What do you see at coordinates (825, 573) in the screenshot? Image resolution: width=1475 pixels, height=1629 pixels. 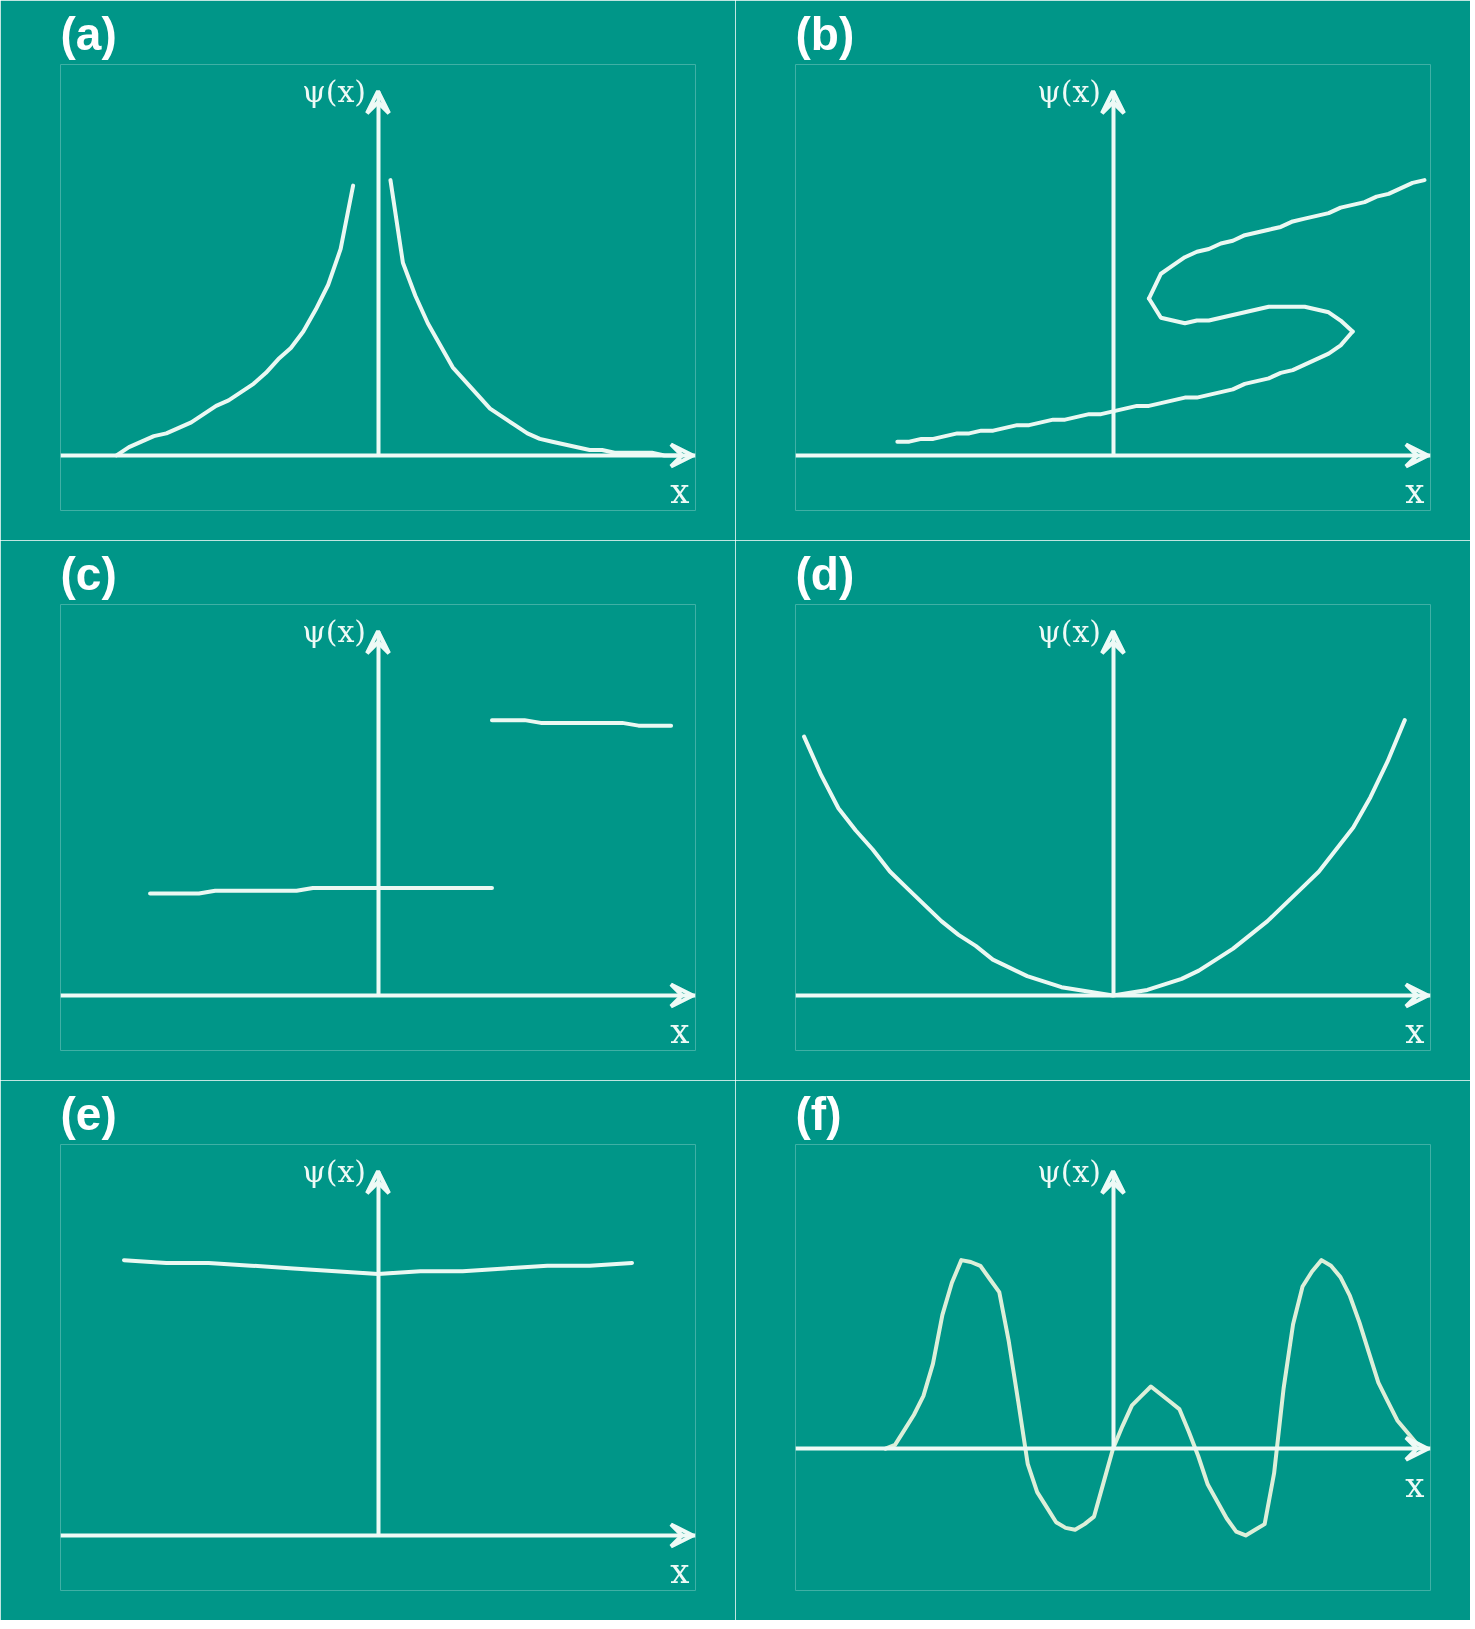 I see `chart-title: (d)` at bounding box center [825, 573].